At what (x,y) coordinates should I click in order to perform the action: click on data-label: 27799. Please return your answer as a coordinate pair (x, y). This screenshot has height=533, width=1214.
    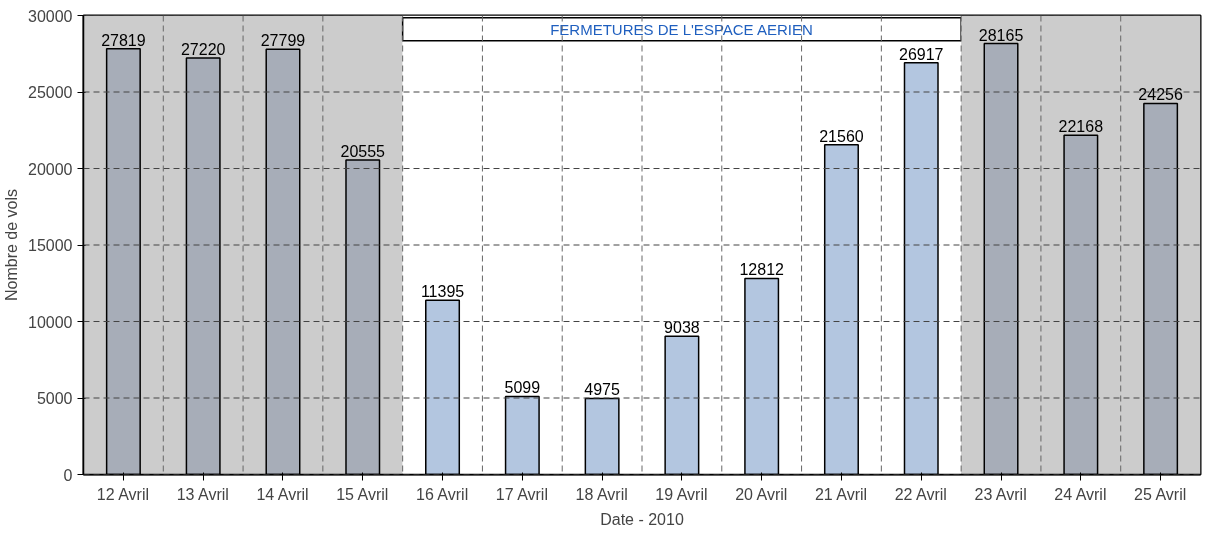
    Looking at the image, I should click on (283, 41).